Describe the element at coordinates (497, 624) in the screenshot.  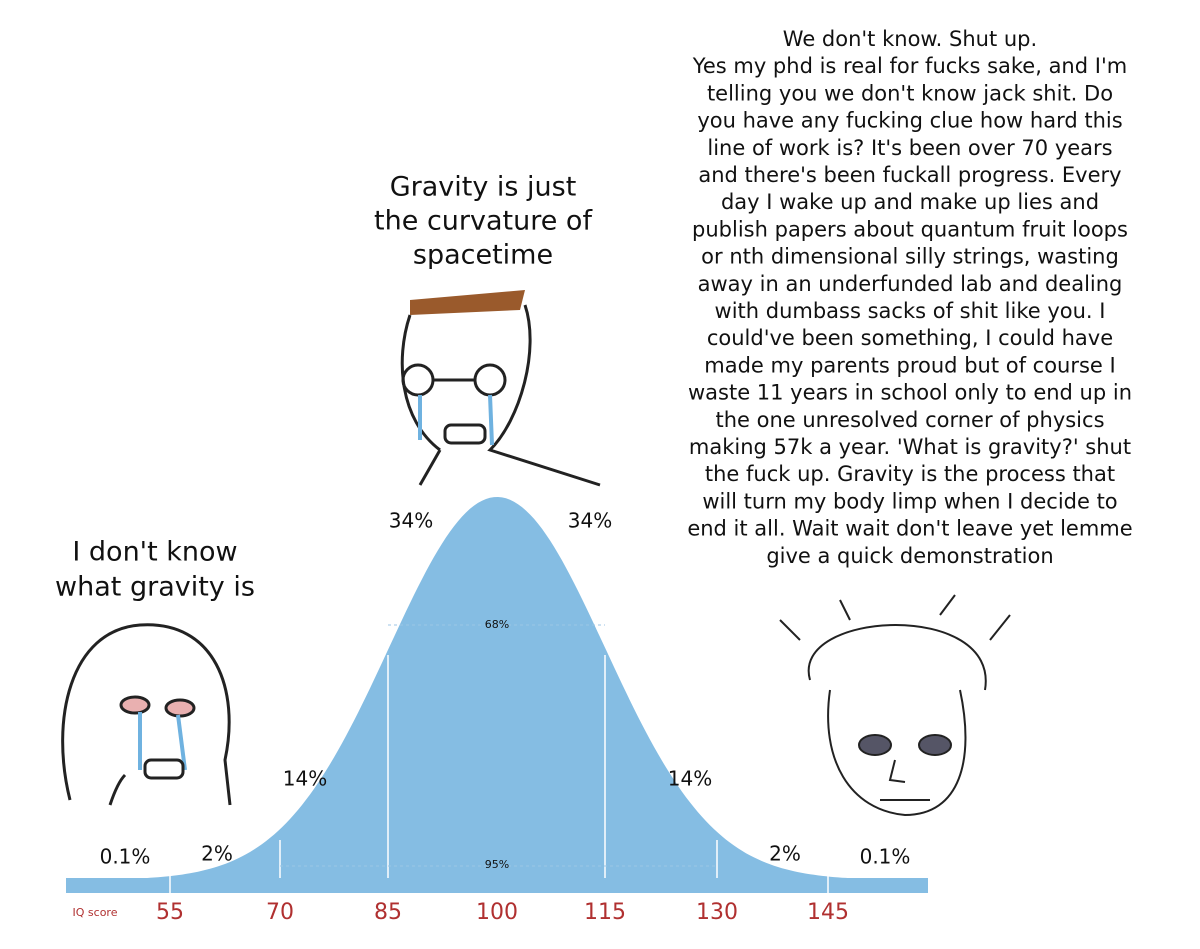
I see `band-label: 68%` at that location.